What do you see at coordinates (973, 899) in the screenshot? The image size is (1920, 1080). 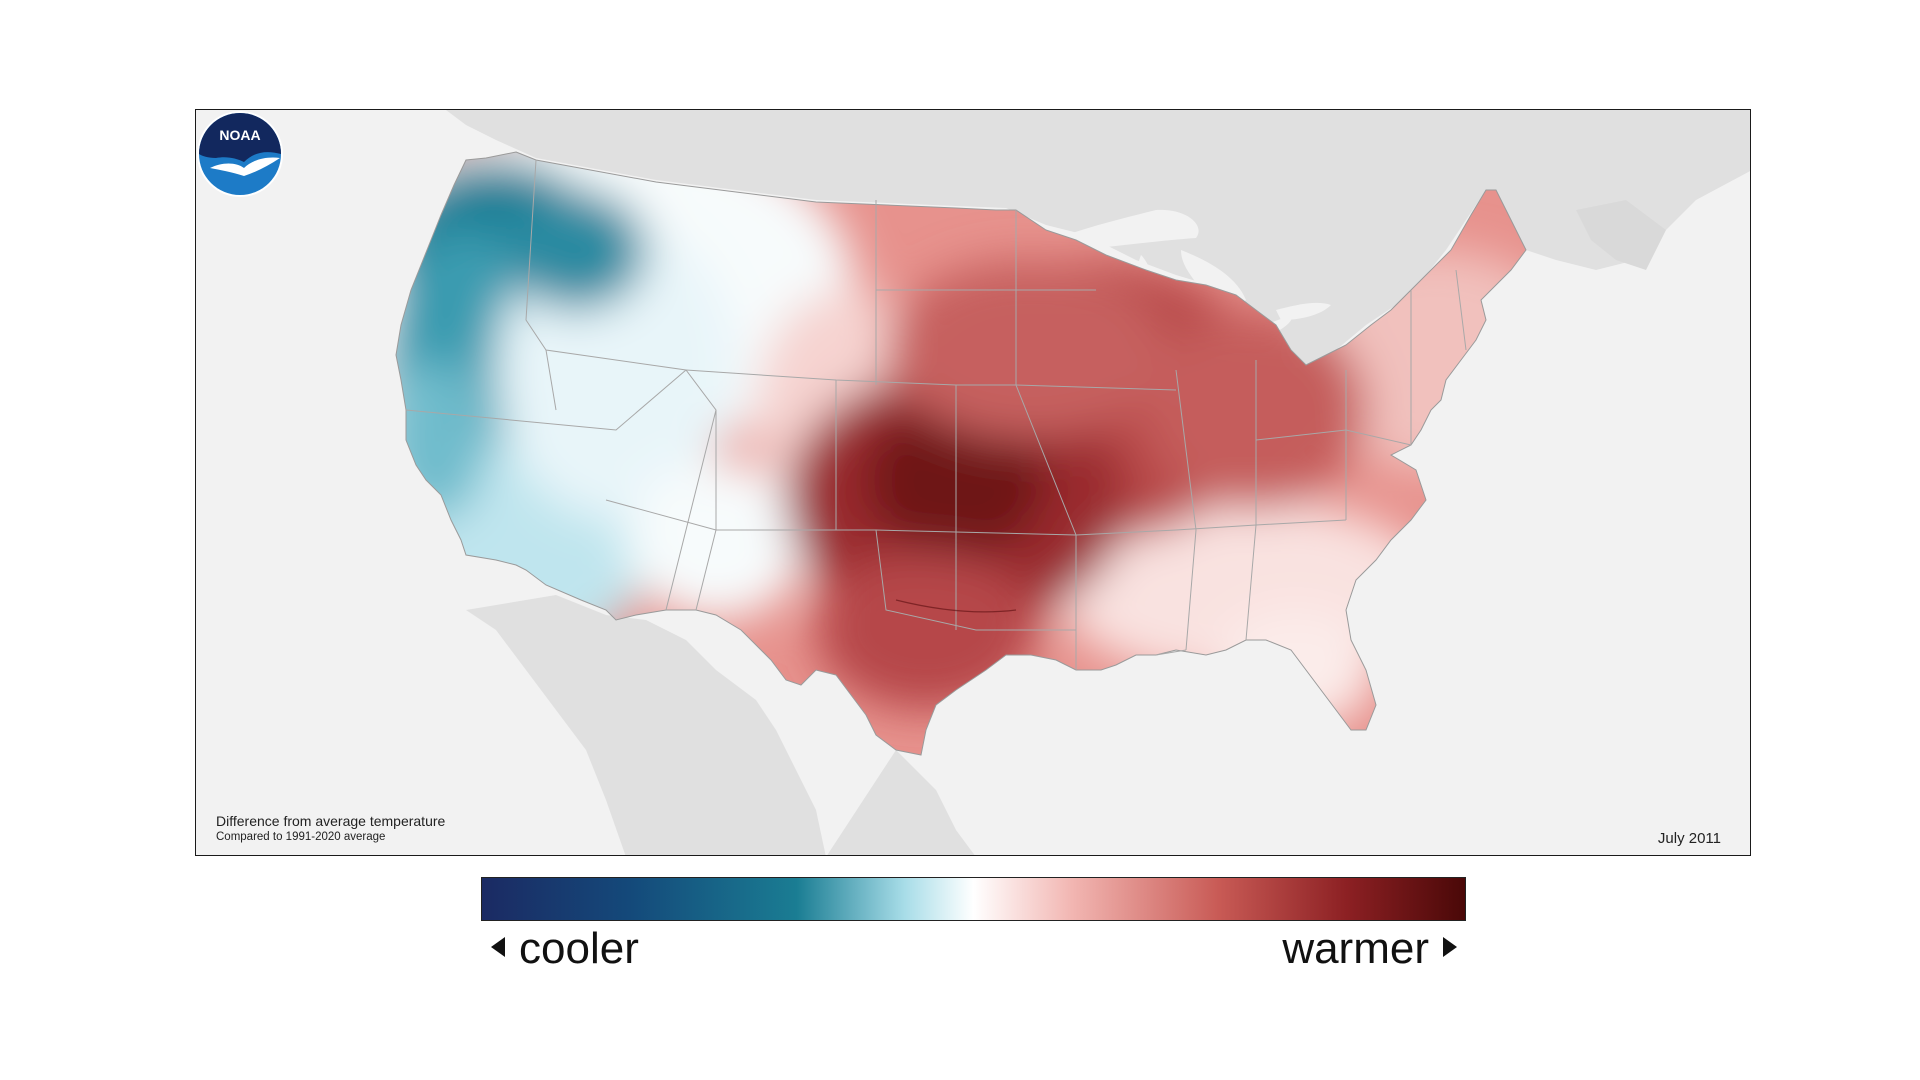 I see `legend-color-bar` at bounding box center [973, 899].